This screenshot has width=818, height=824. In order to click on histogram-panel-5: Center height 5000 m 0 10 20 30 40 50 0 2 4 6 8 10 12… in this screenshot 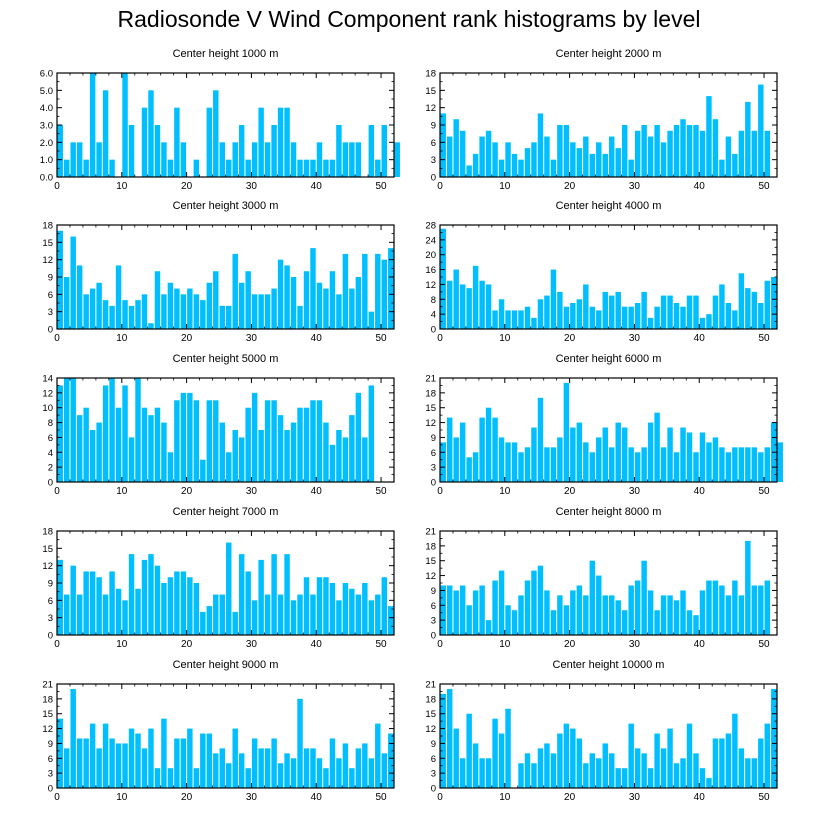, I will do `click(218, 425)`.